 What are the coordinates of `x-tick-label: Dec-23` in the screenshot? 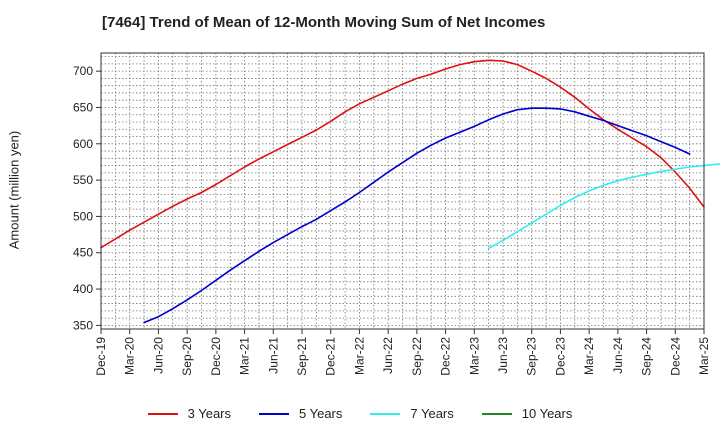 It's located at (560, 356).